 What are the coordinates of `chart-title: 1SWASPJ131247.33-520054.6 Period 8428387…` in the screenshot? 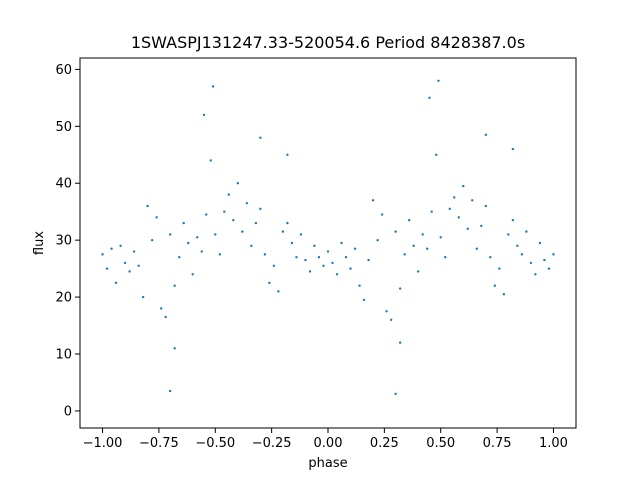 It's located at (328, 42).